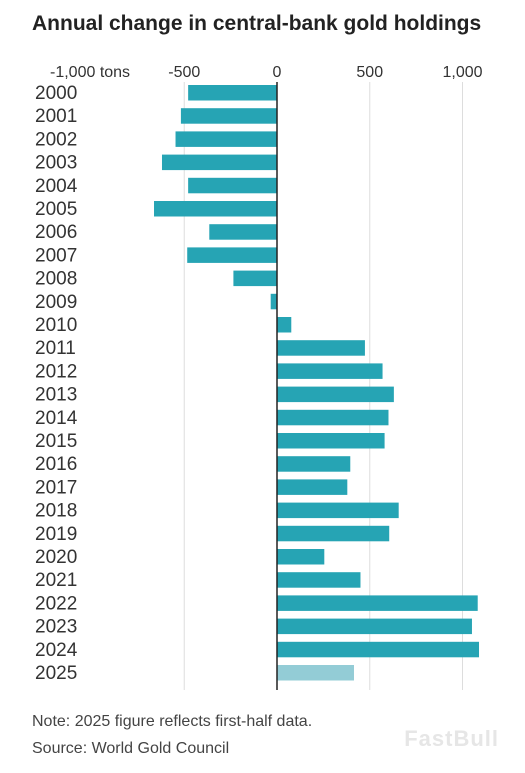  I want to click on x-axis-ticks: -1,000 tons -500 0 500 1,000, so click(266, 72).